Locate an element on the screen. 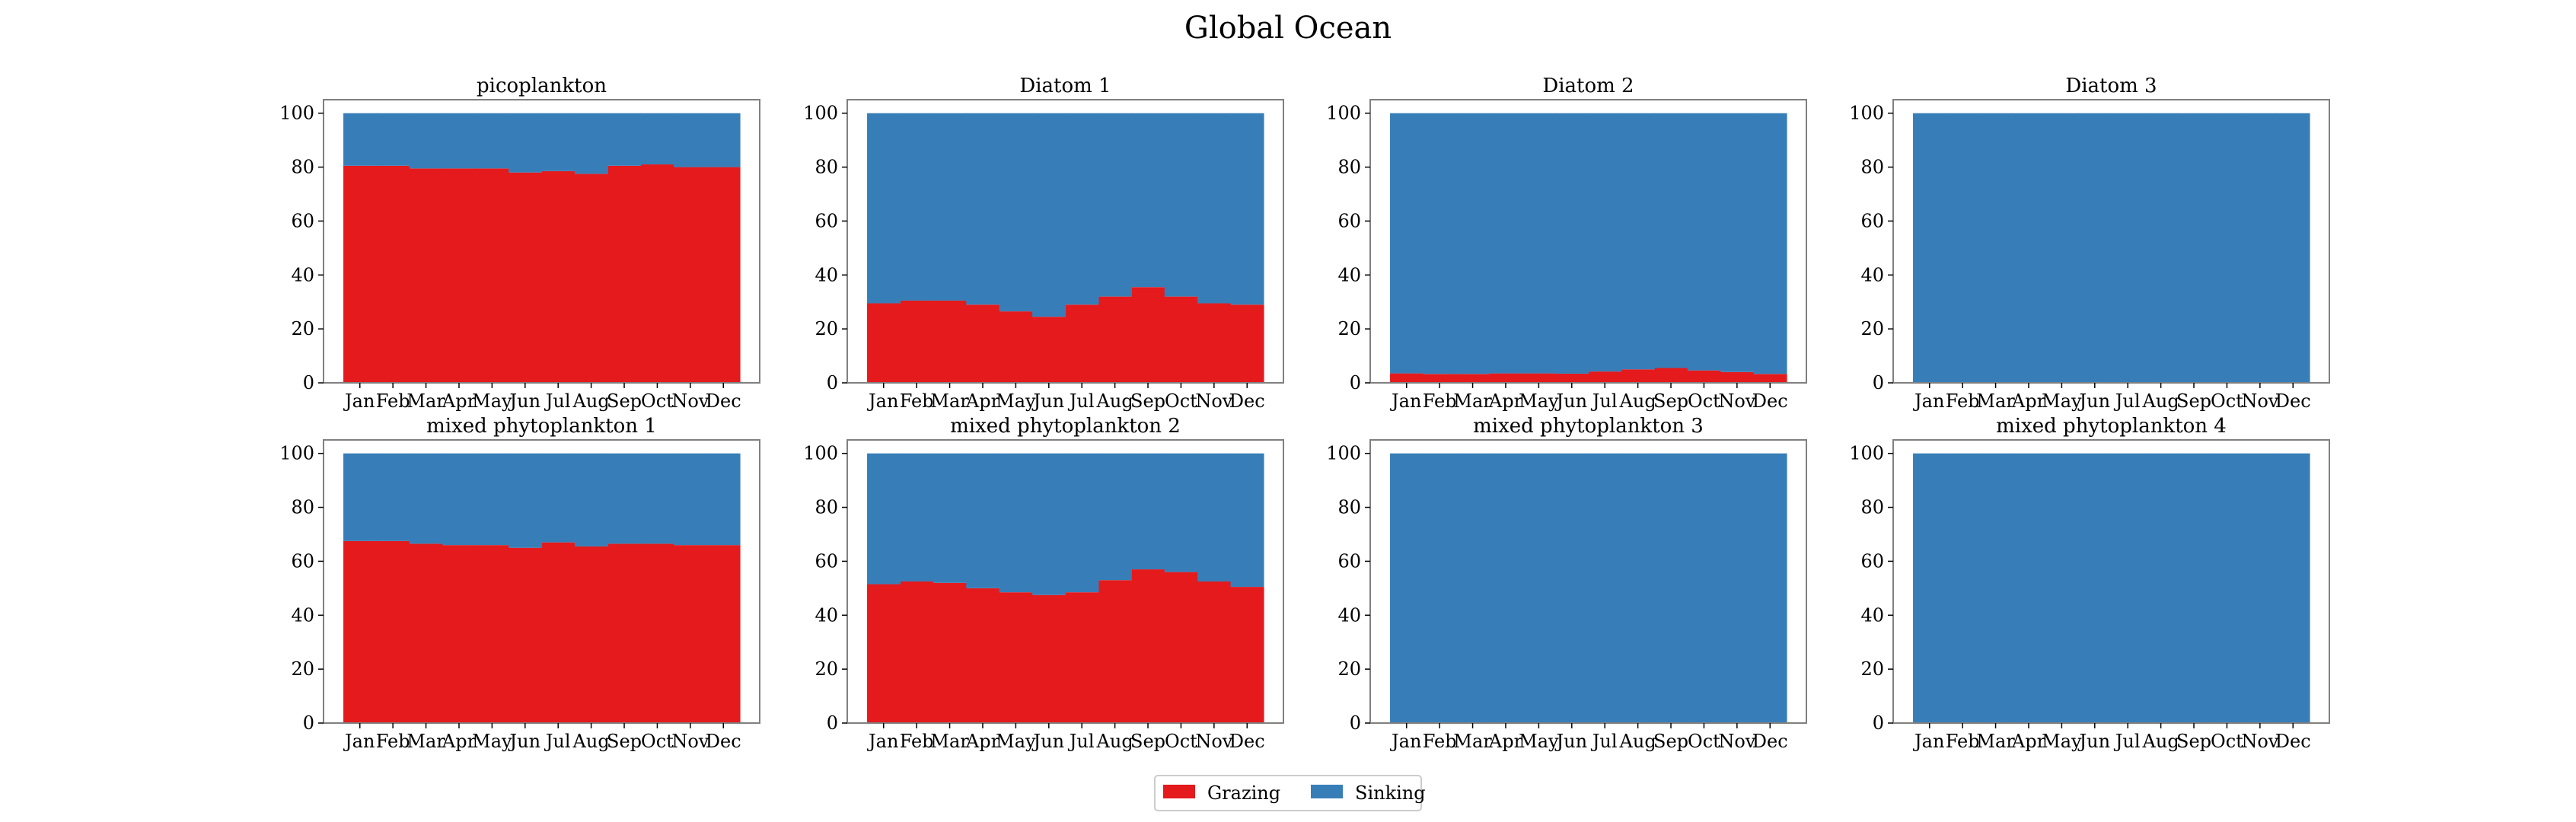  x-tick-label: Feb is located at coordinates (1440, 741).